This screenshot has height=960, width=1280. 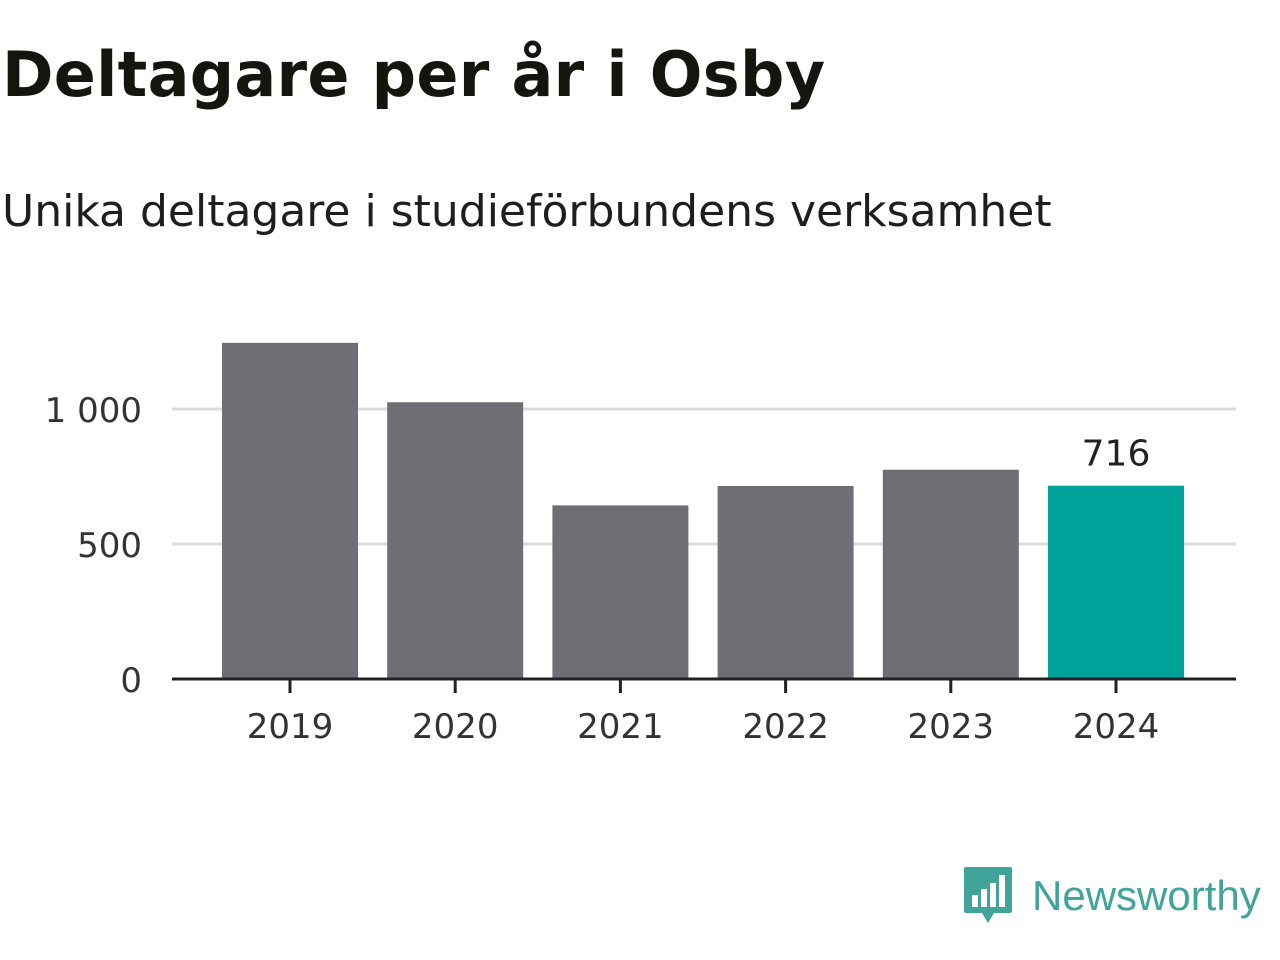 What do you see at coordinates (1116, 454) in the screenshot?
I see `data-label: 716` at bounding box center [1116, 454].